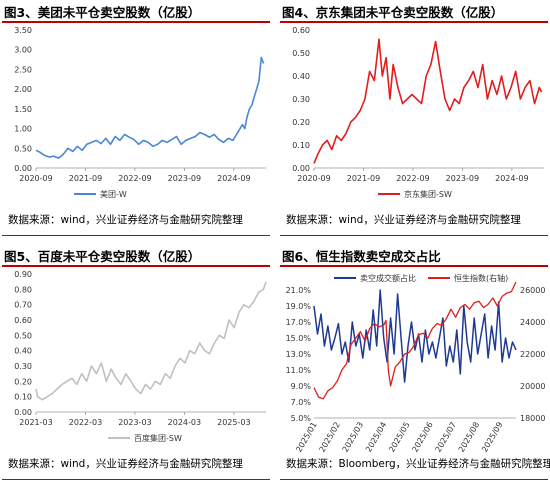 This screenshot has height=486, width=550. What do you see at coordinates (299, 370) in the screenshot?
I see `y-tick-label: 11.0%` at bounding box center [299, 370].